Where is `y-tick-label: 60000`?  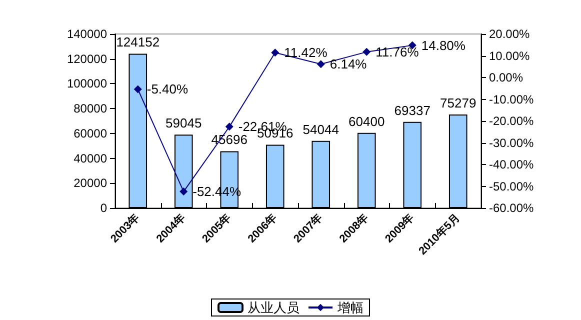
y-tick-label: 60000 is located at coordinates (91, 133).